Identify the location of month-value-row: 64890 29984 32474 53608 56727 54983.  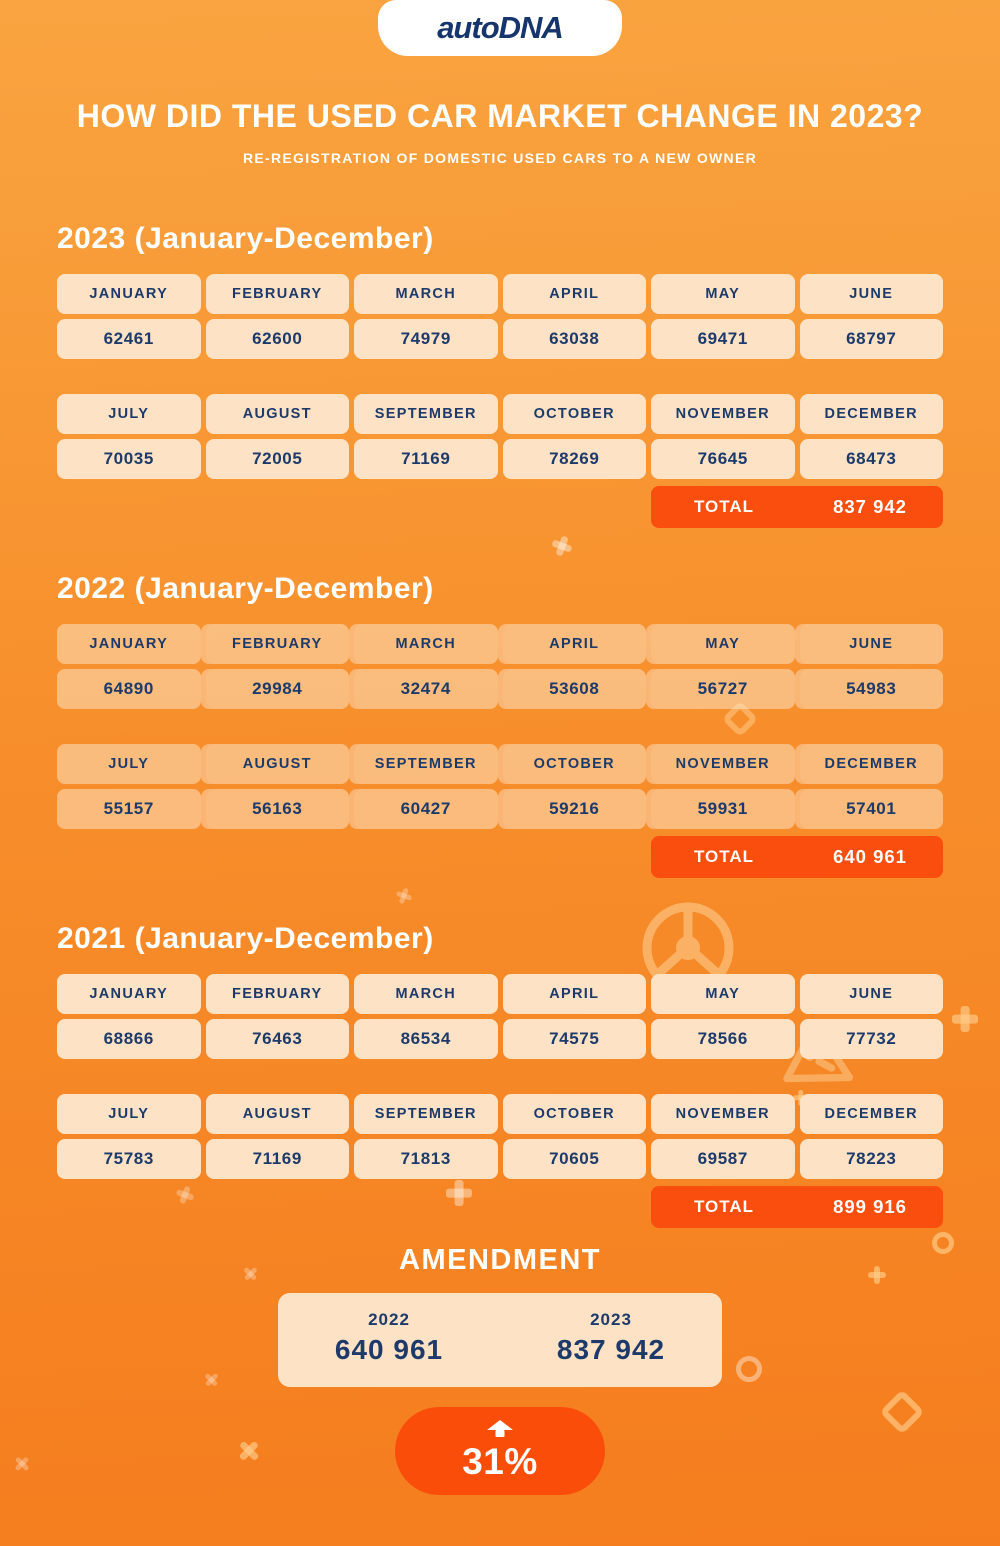
(500, 689).